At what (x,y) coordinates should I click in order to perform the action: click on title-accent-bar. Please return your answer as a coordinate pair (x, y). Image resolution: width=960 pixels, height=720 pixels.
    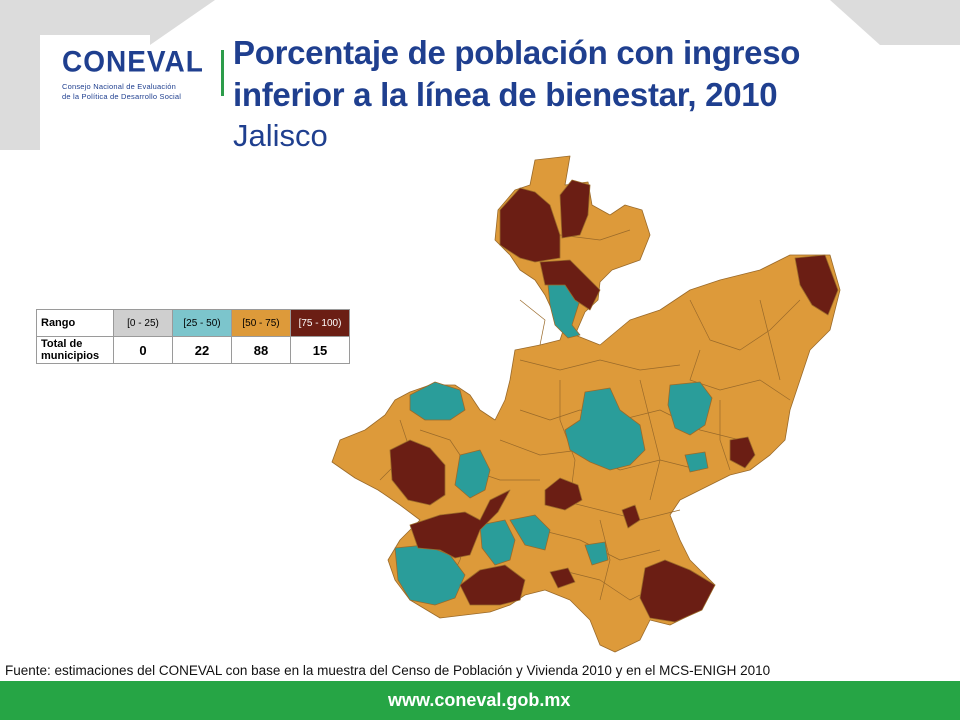
    Looking at the image, I should click on (222, 73).